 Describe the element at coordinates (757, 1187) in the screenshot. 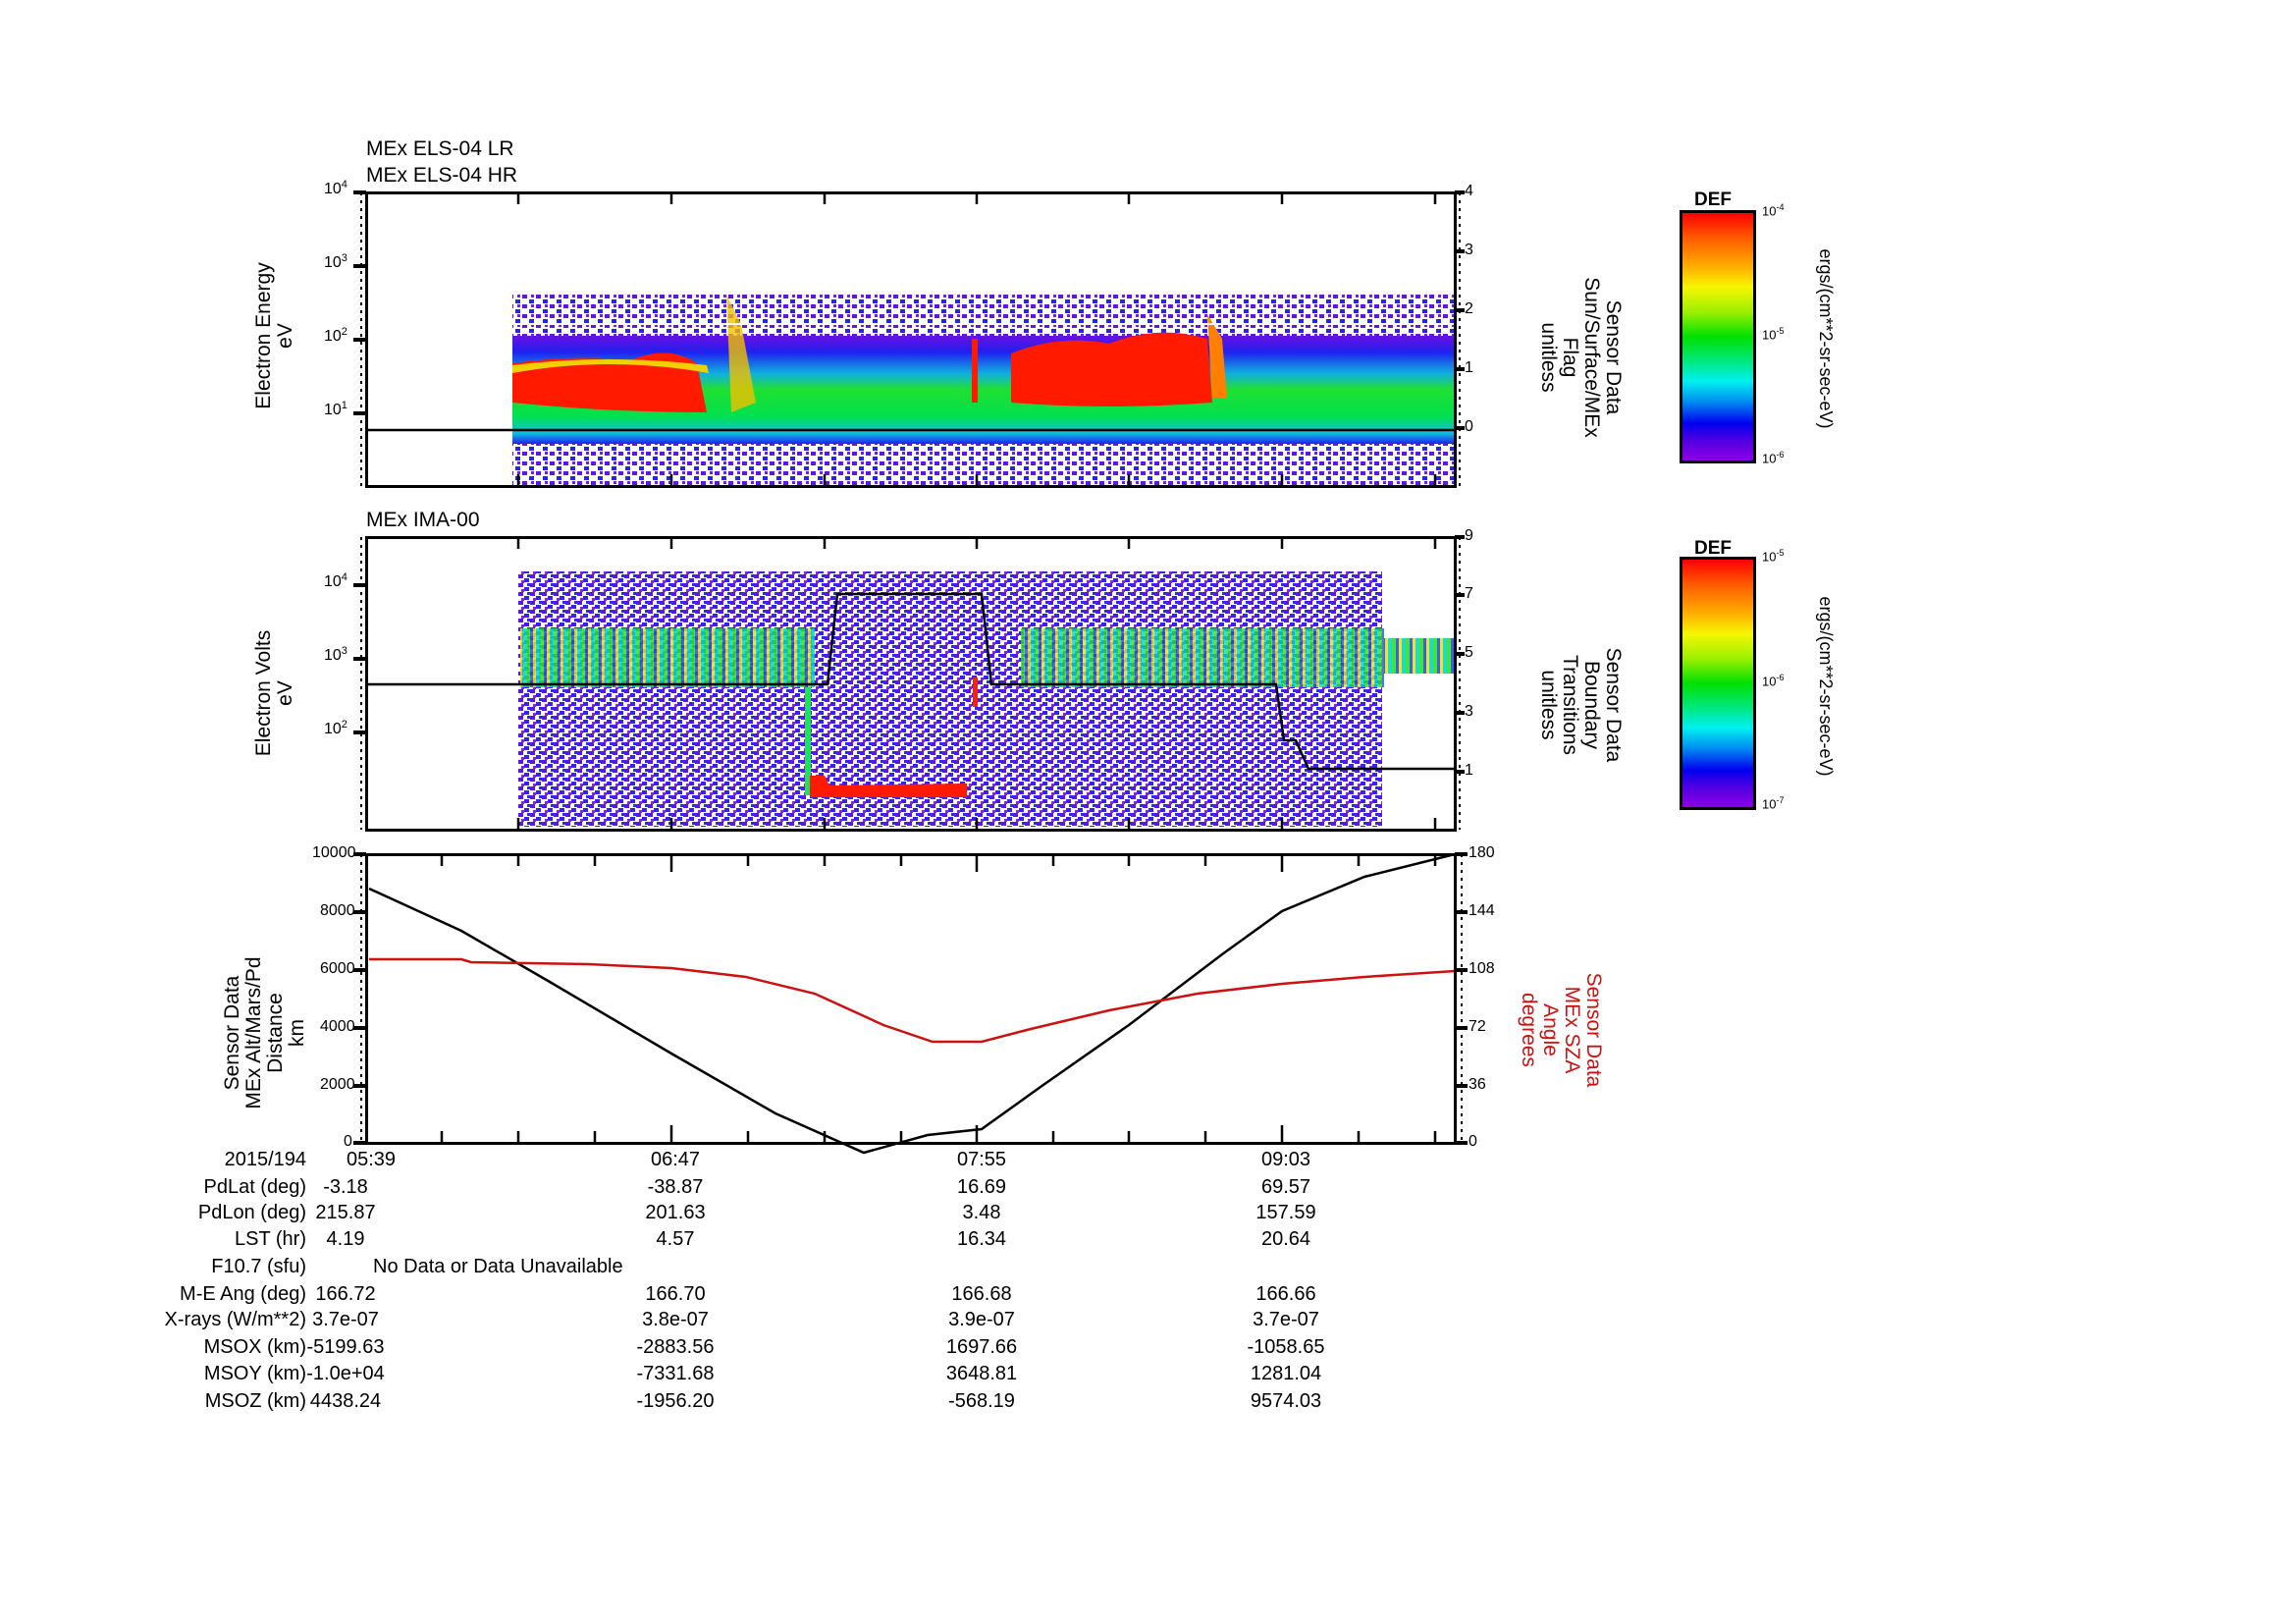

I see `table-row: PdLat (deg) -3.18 -38.87 16.69 69.57` at that location.